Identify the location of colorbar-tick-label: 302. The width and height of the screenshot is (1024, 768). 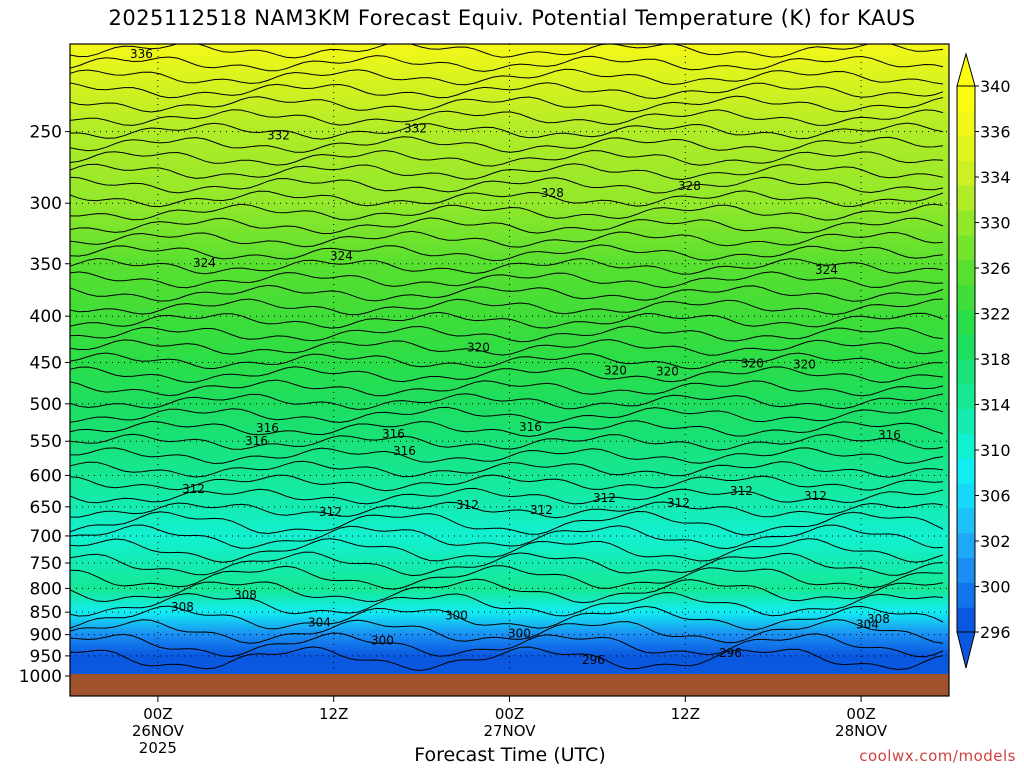
(995, 541).